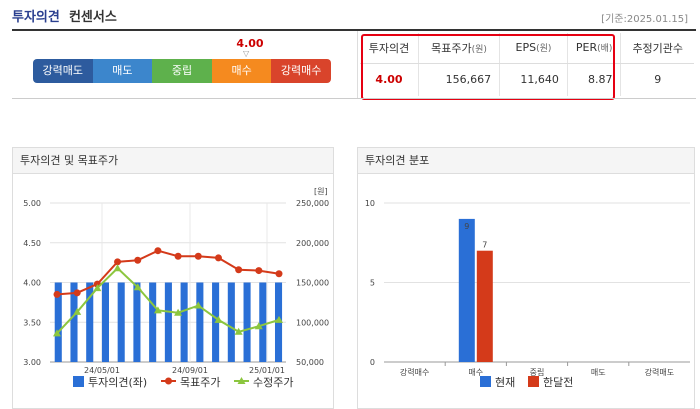 This screenshot has width=700, height=409. I want to click on legend-target-label: 목표주가, so click(200, 382).